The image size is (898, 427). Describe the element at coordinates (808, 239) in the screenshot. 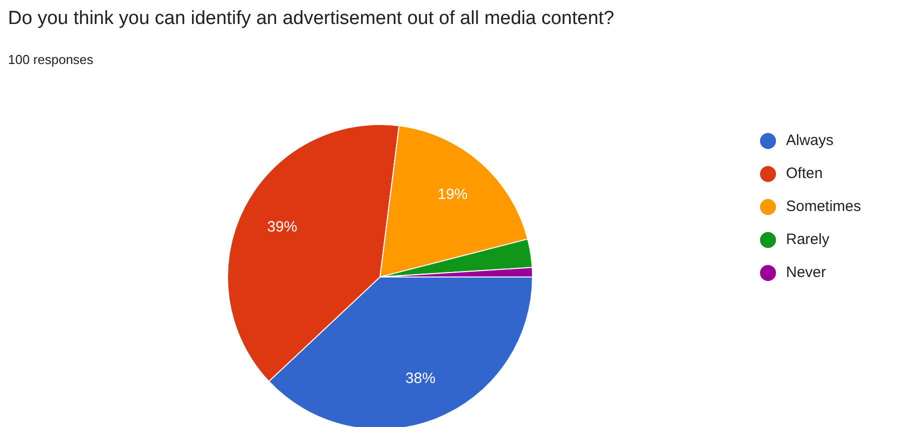

I see `legend-label: Rarely` at that location.